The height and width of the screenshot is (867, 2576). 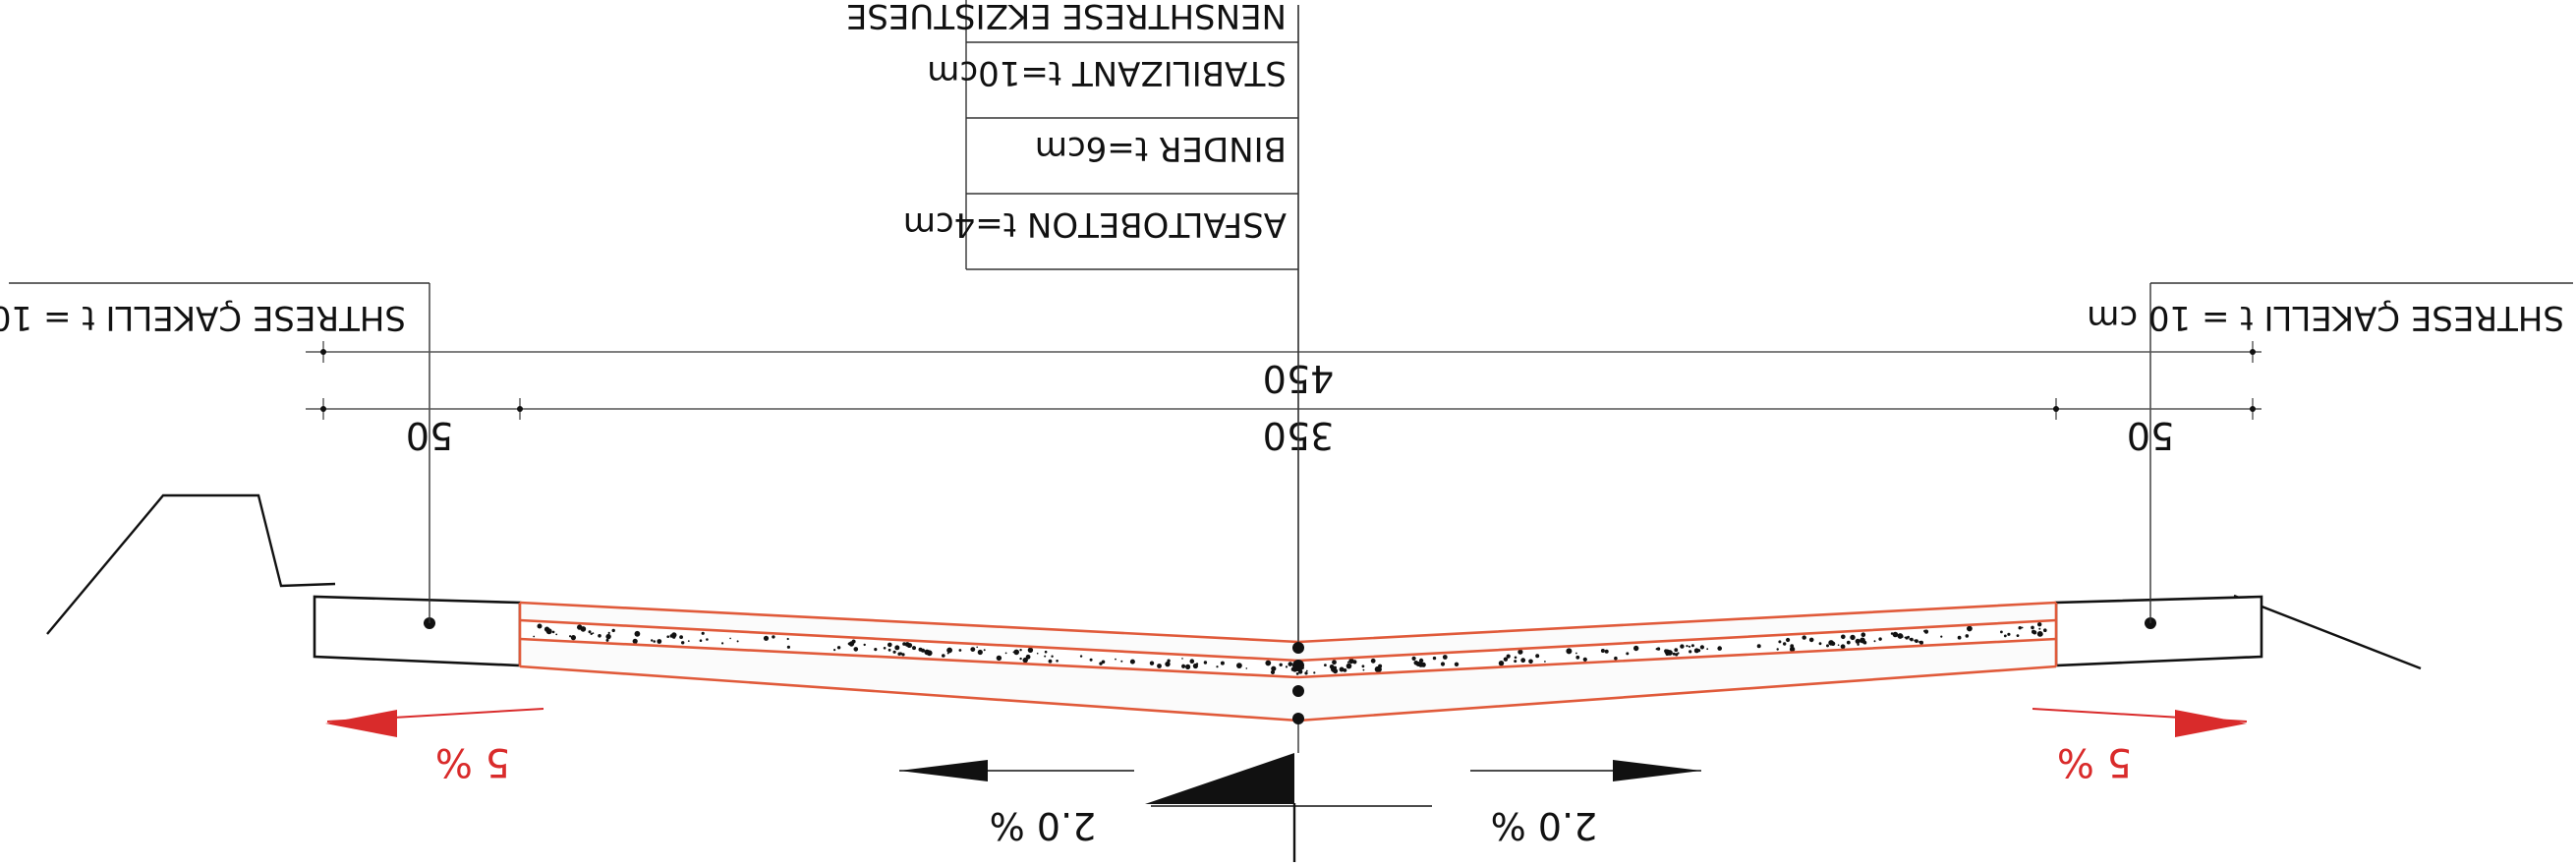 What do you see at coordinates (361, 723) in the screenshot?
I see `red-arrow-right-icon` at bounding box center [361, 723].